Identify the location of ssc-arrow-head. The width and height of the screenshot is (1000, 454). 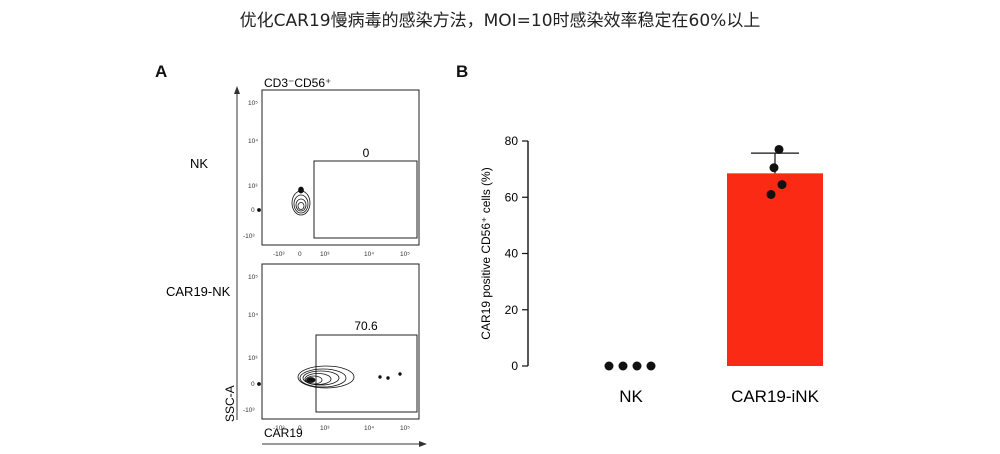
(237, 90).